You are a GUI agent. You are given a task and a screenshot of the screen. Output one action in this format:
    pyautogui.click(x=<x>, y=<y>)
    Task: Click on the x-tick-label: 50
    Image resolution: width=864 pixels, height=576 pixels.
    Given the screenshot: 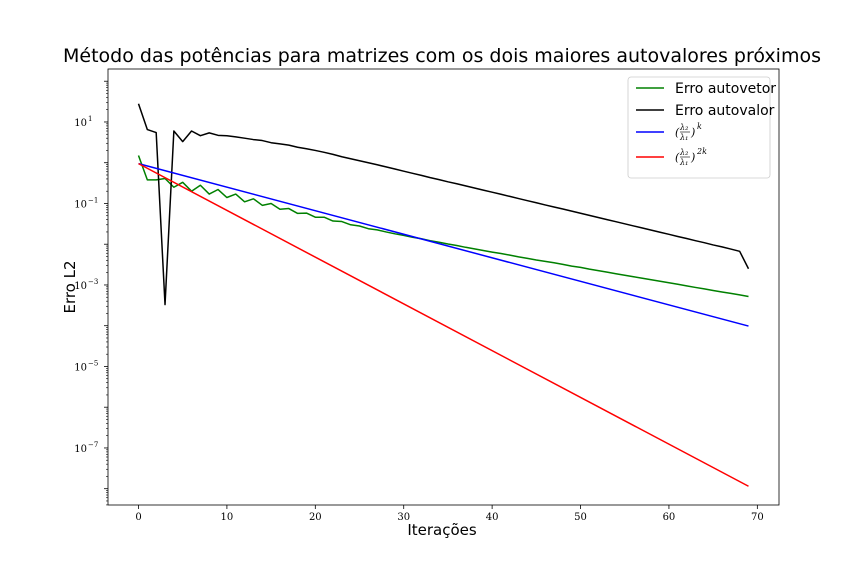 What is the action you would take?
    pyautogui.click(x=580, y=517)
    